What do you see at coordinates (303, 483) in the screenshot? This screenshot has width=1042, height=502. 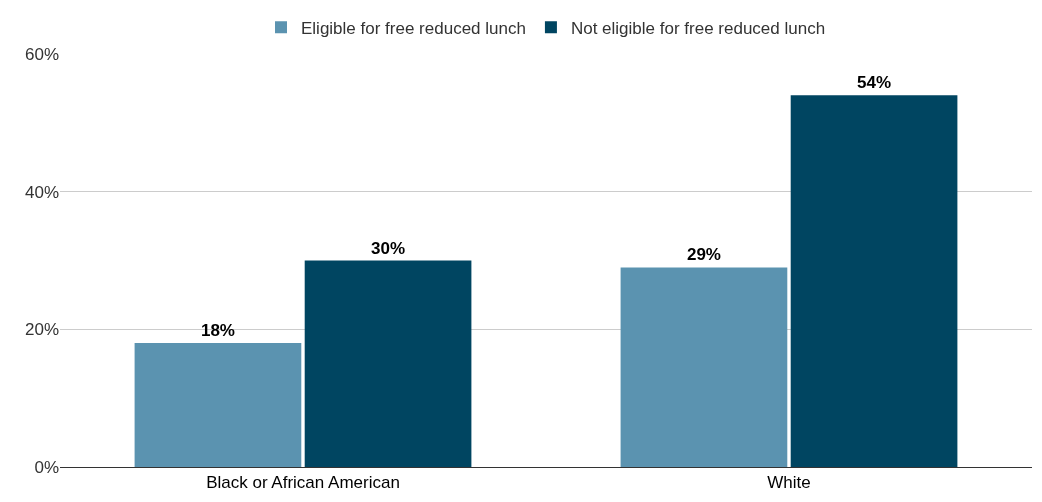 I see `x-tick-label: Black or African American` at bounding box center [303, 483].